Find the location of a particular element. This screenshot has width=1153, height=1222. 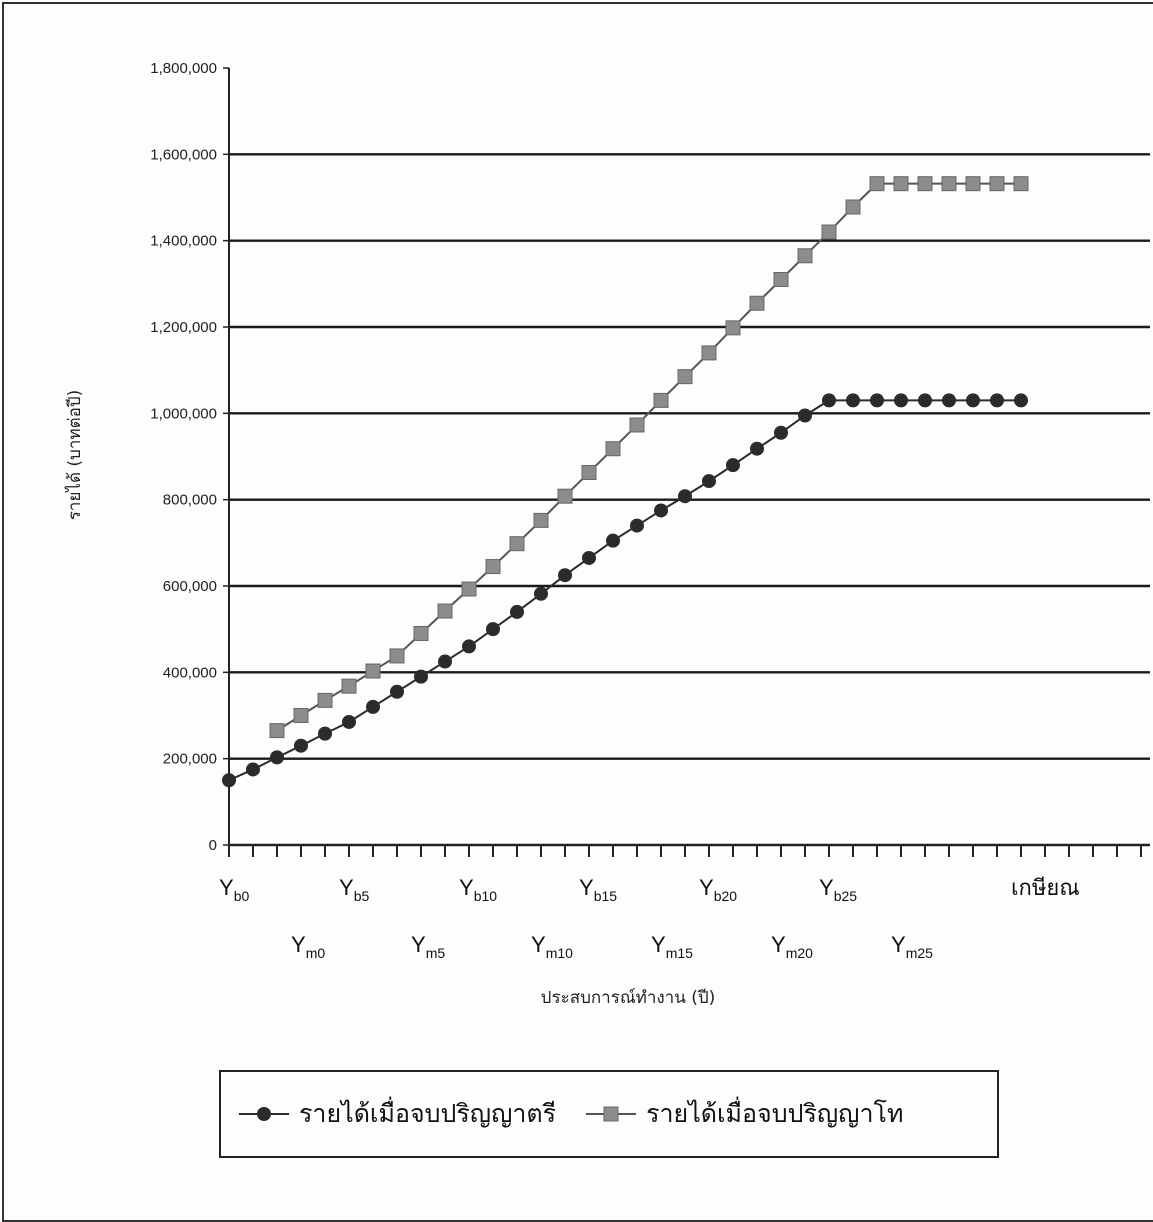

x-category-label: Yb5 is located at coordinates (354, 889).